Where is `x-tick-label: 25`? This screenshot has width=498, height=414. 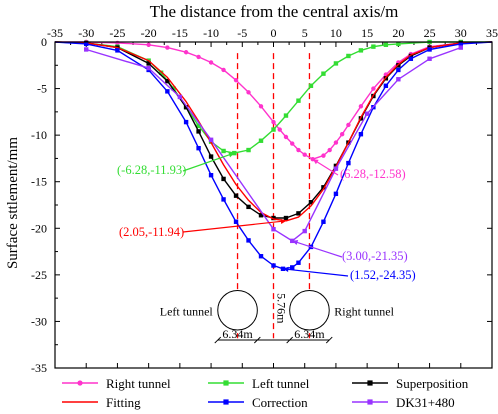
x-tick-label: 25 is located at coordinates (430, 33).